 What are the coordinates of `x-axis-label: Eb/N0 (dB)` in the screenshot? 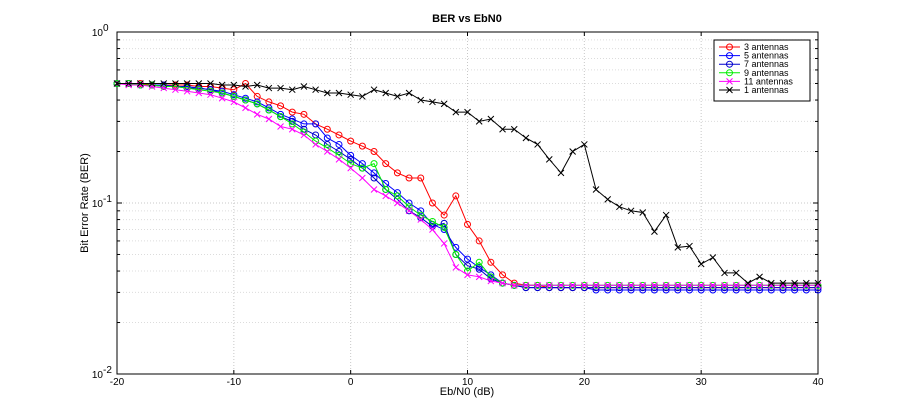 It's located at (467, 392).